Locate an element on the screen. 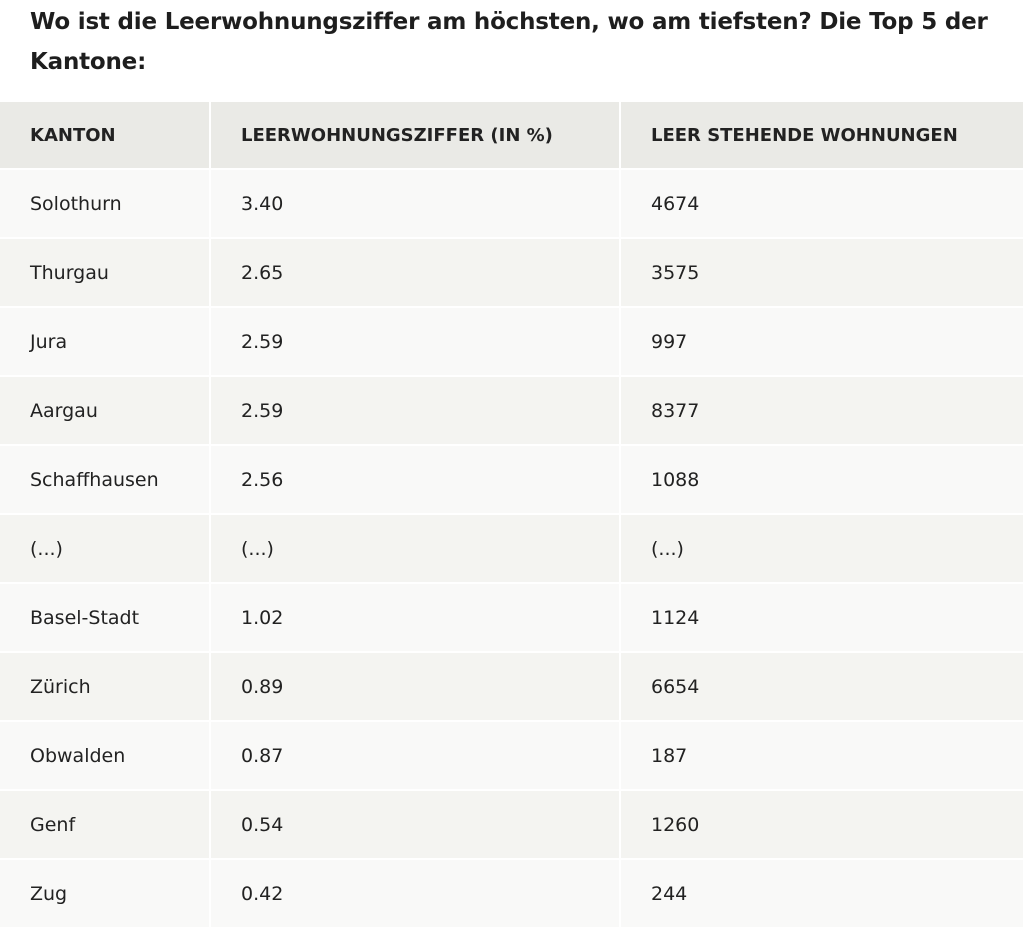  header-leer-stehende-wohnungen: LEER STEHENDE WOHNUNGEN is located at coordinates (821, 135).